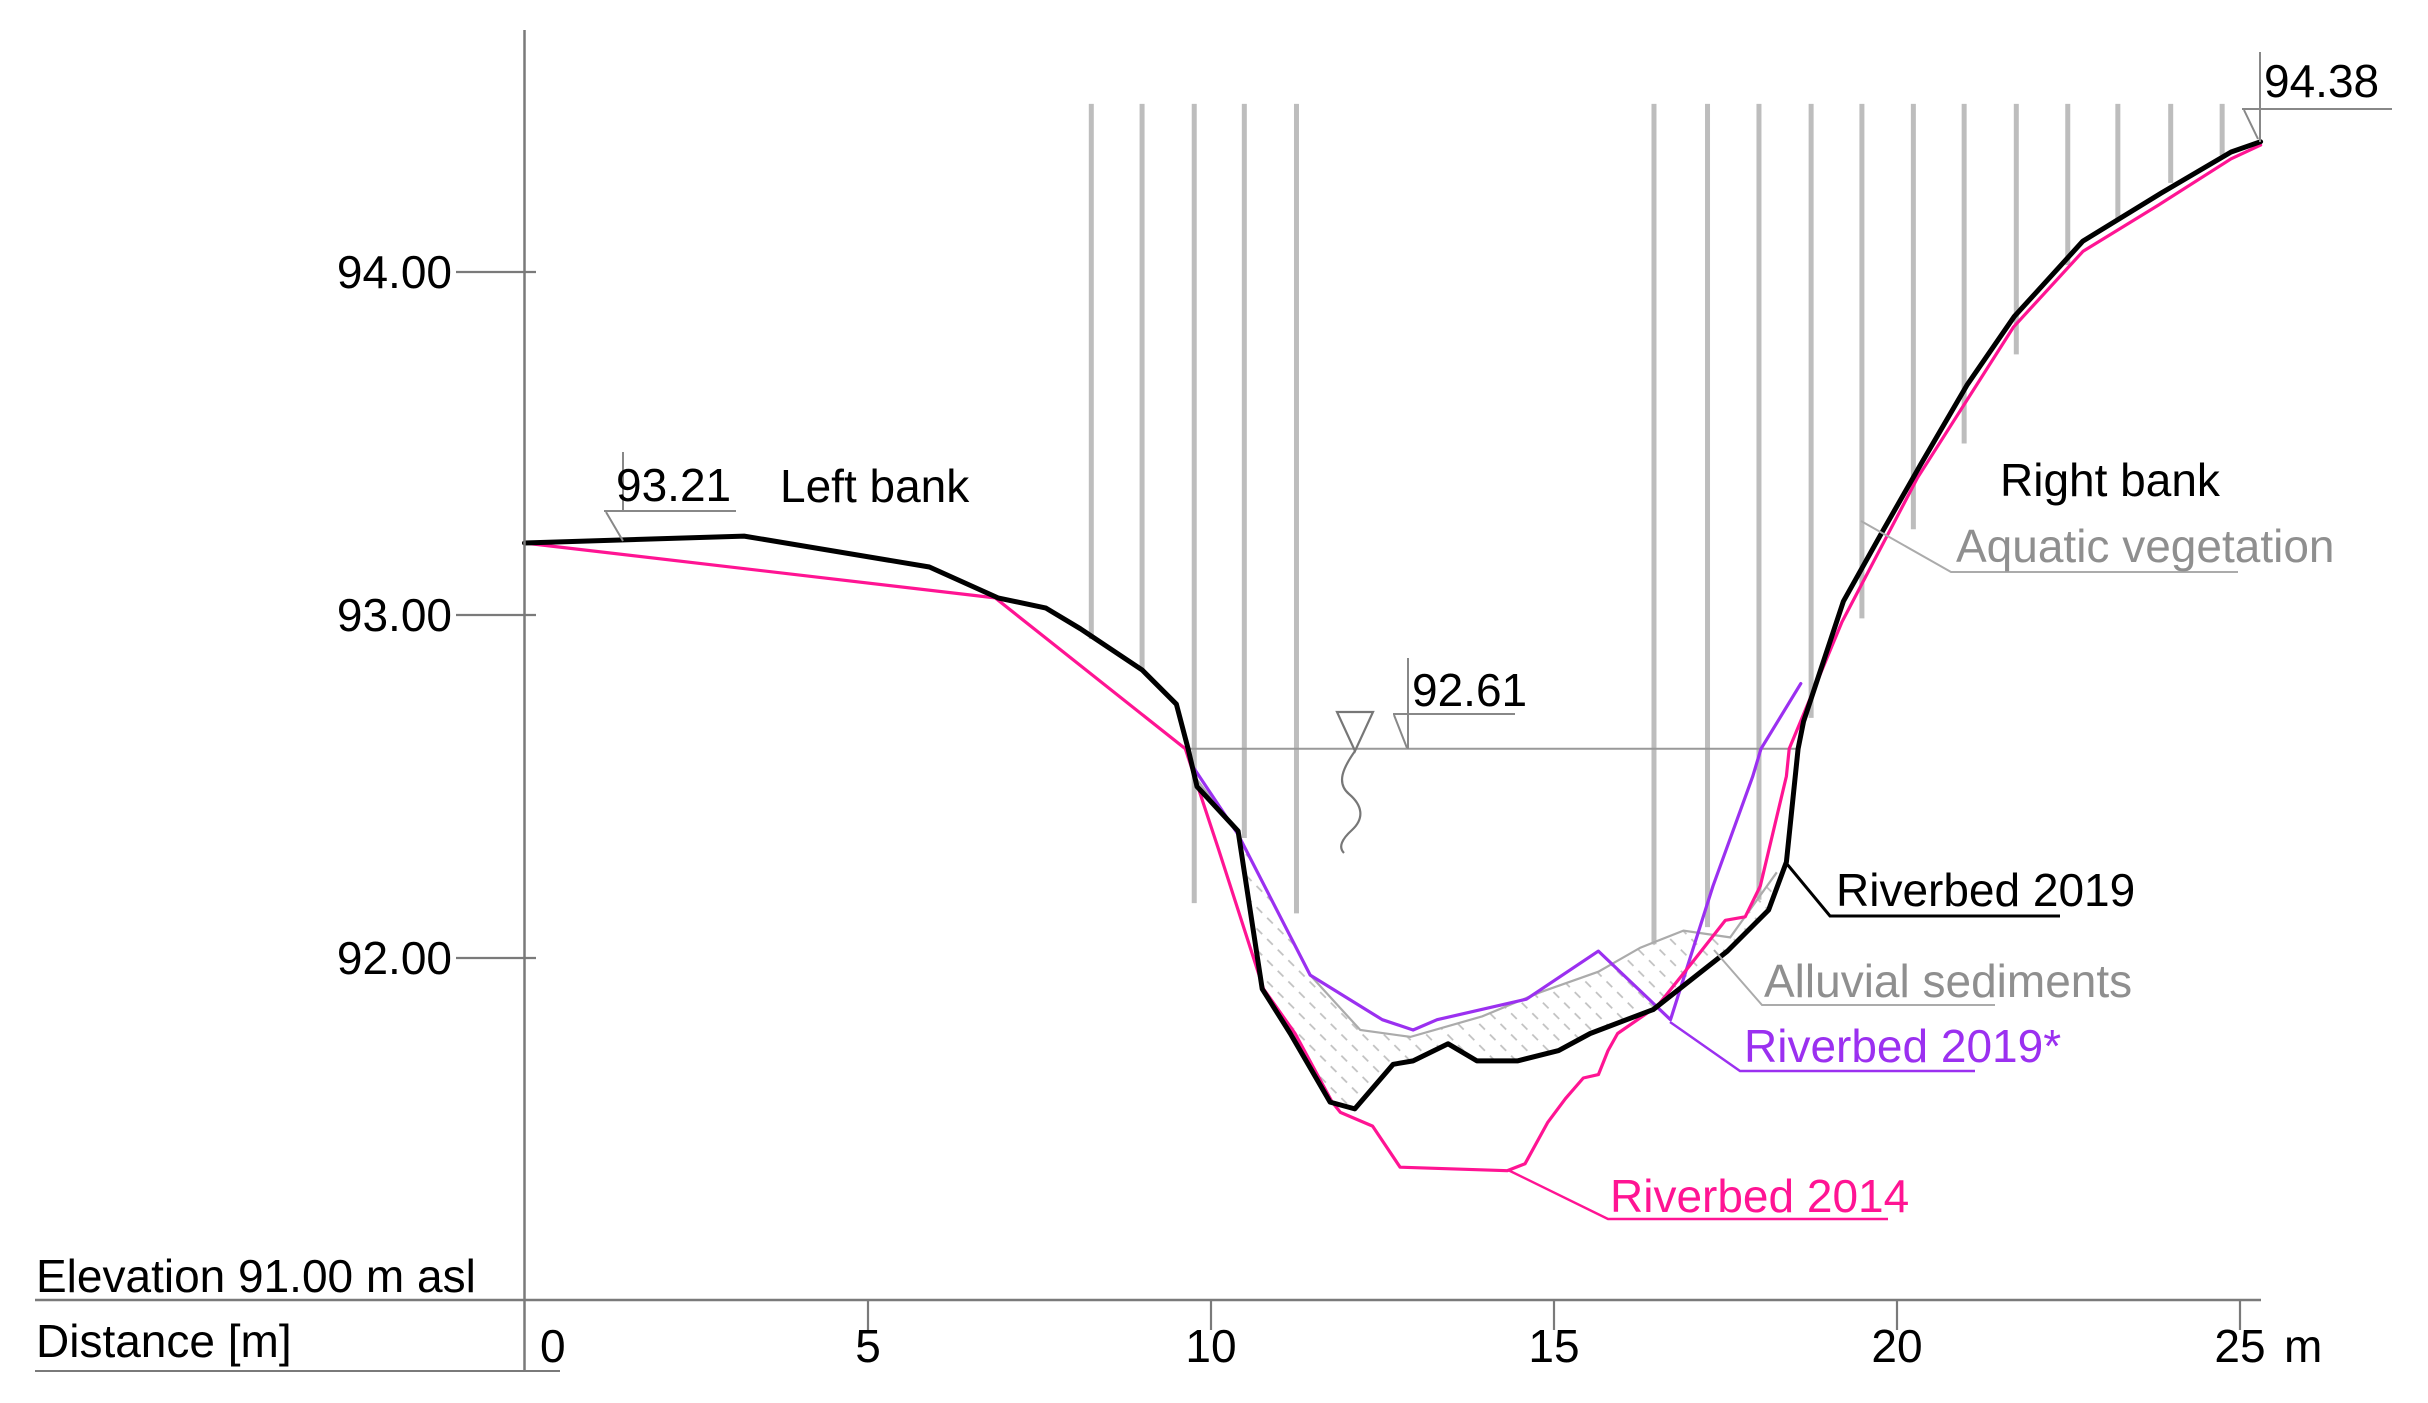 The image size is (2428, 1403). I want to click on x-tick-label-5: 5, so click(868, 1346).